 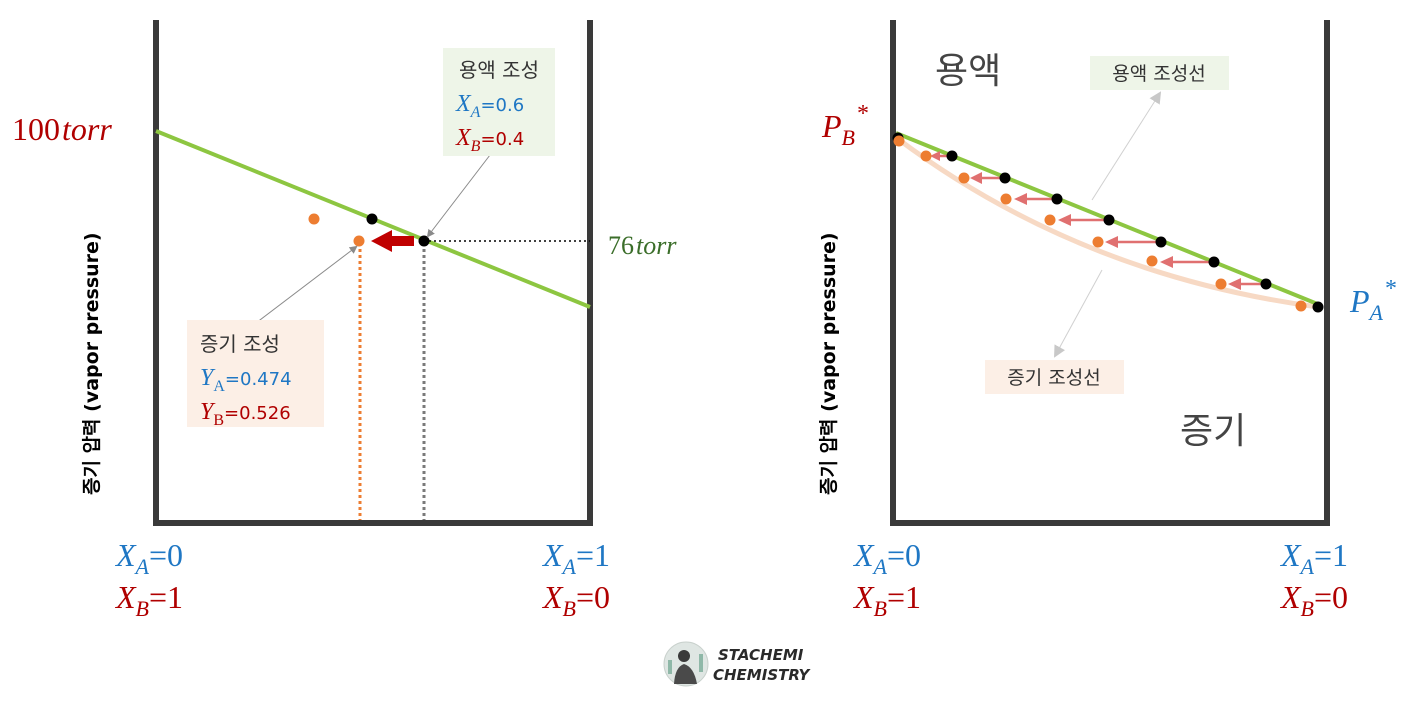 What do you see at coordinates (246, 380) in the screenshot?
I see `left-vapor-ya: YA=0.474` at bounding box center [246, 380].